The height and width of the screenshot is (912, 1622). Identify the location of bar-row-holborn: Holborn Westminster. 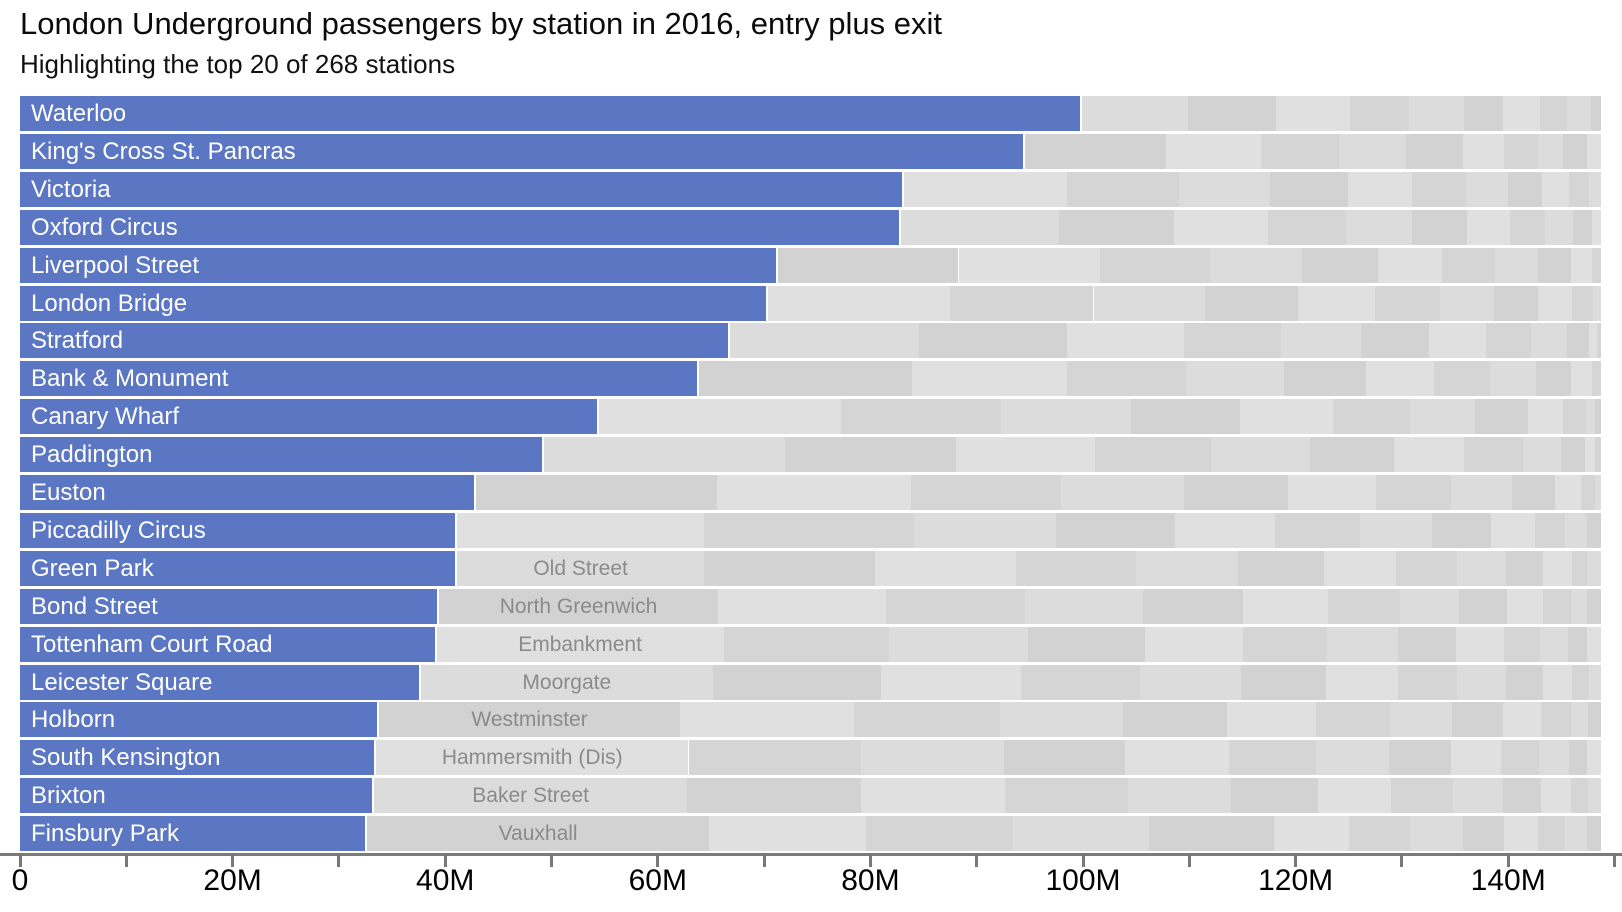
(810, 720).